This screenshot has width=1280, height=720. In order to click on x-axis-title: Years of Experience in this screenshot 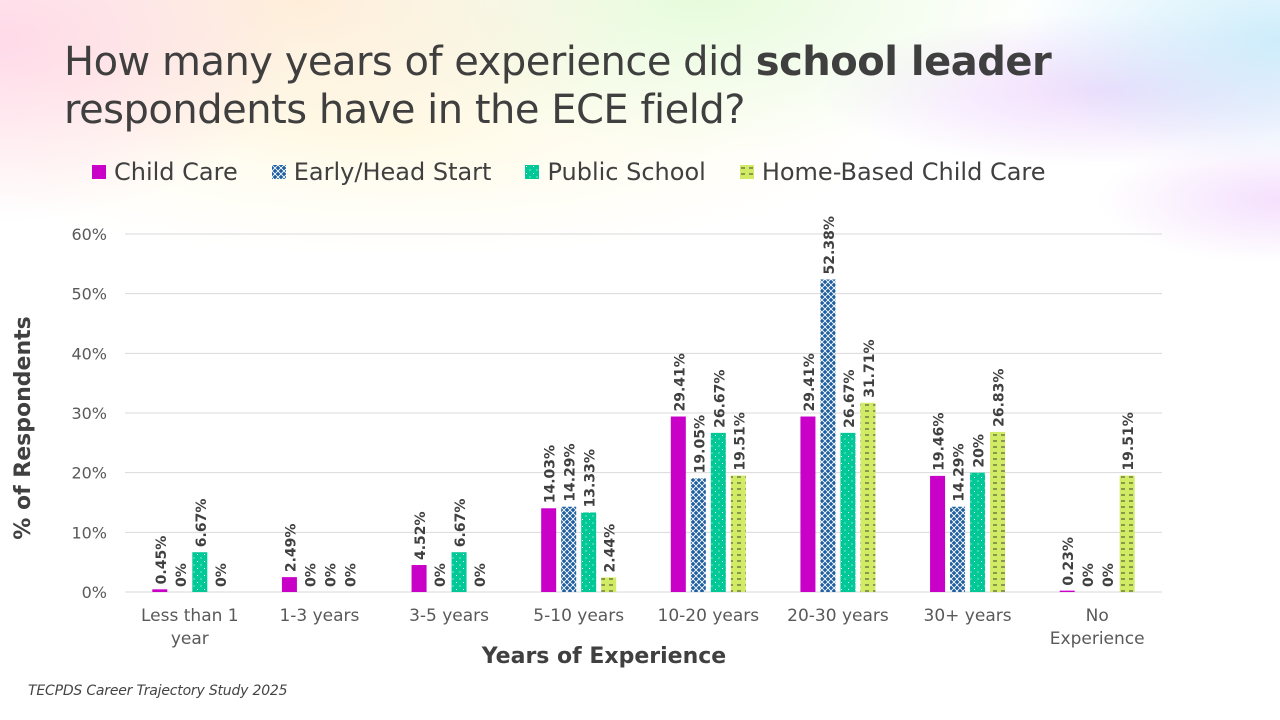, I will do `click(603, 656)`.